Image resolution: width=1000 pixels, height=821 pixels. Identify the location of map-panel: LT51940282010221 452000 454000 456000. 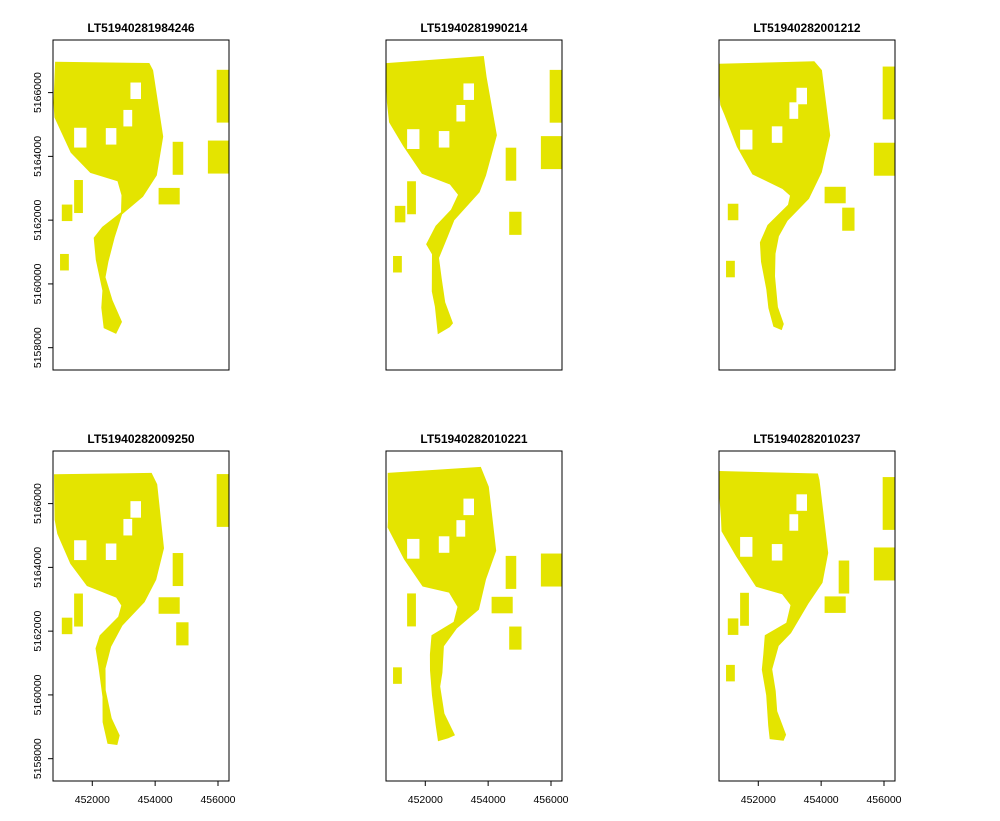
(477, 619).